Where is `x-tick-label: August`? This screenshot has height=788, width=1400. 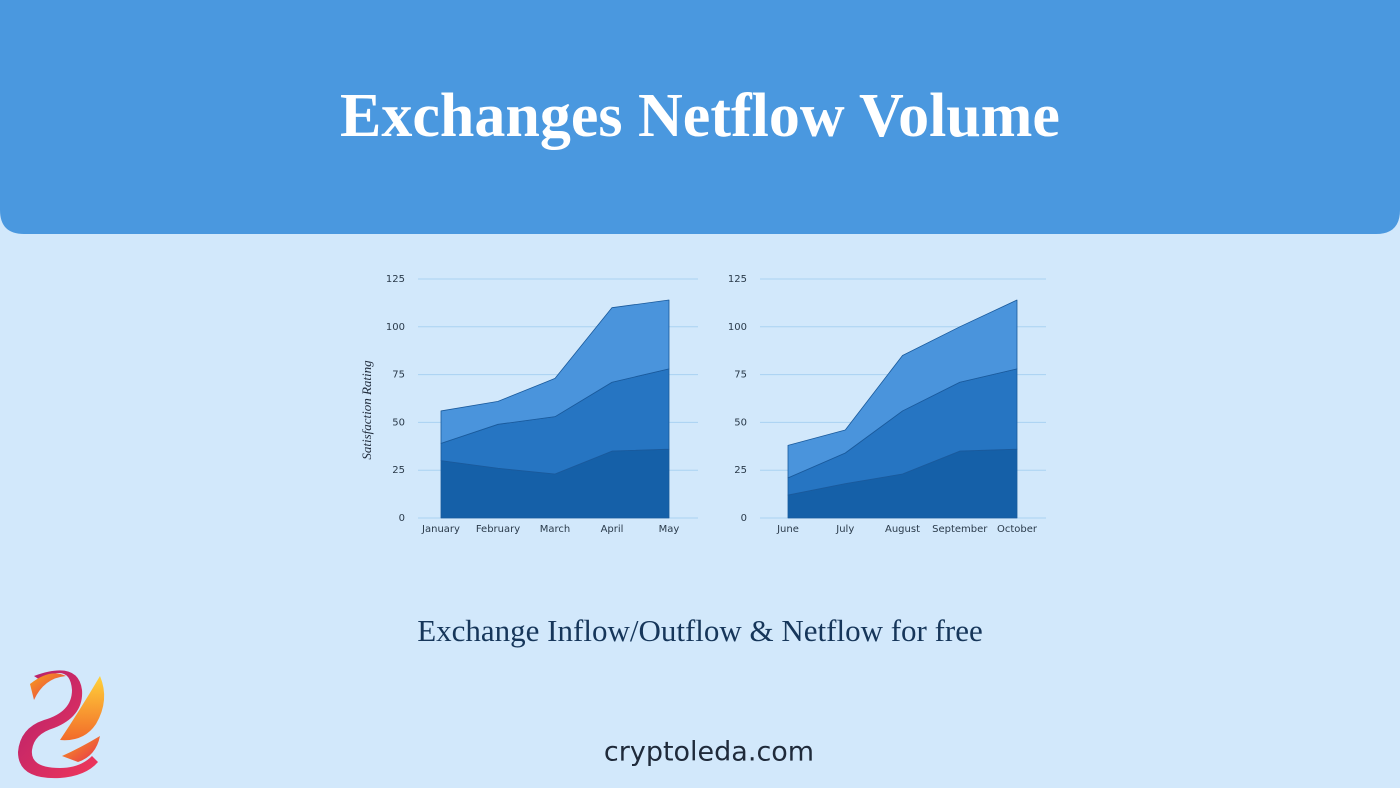
x-tick-label: August is located at coordinates (902, 529).